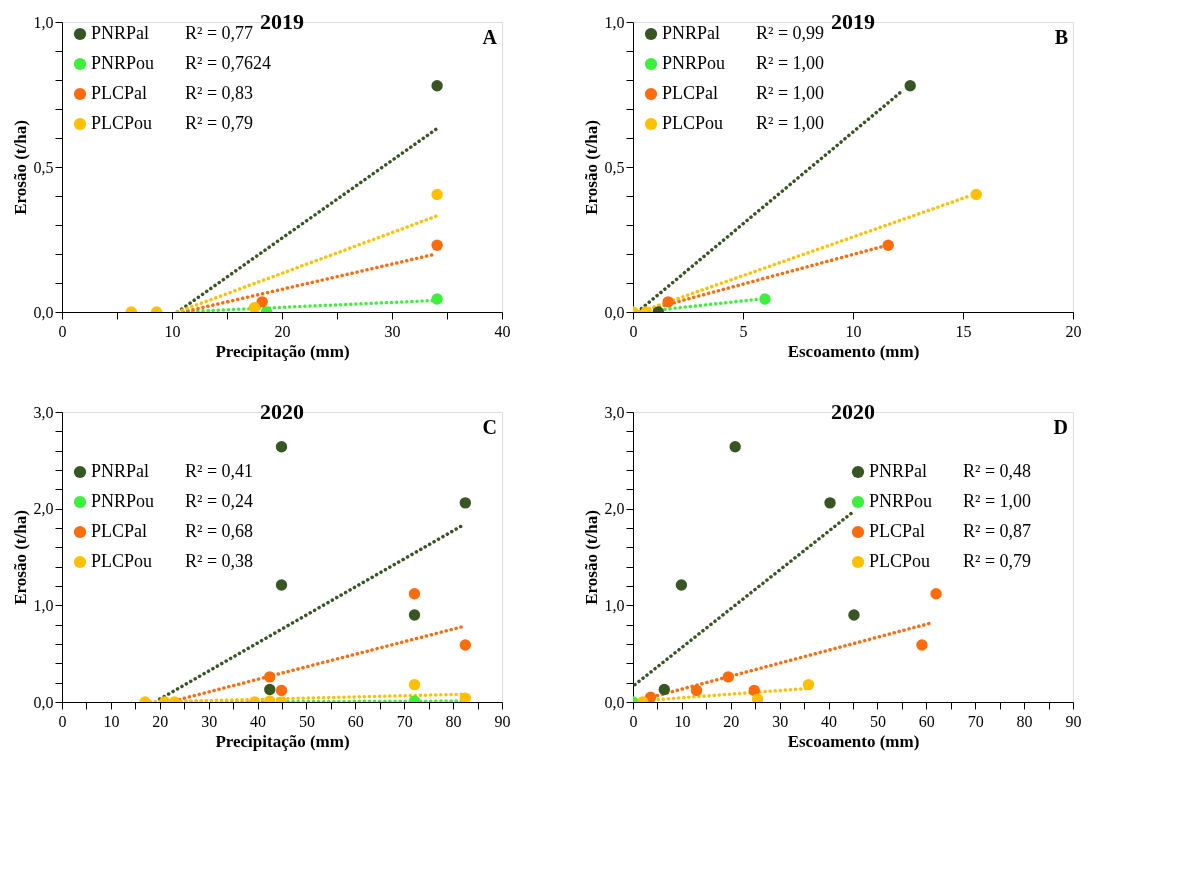 Image resolution: width=1187 pixels, height=887 pixels. What do you see at coordinates (997, 471) in the screenshot?
I see `annotation: R² = 0,48` at bounding box center [997, 471].